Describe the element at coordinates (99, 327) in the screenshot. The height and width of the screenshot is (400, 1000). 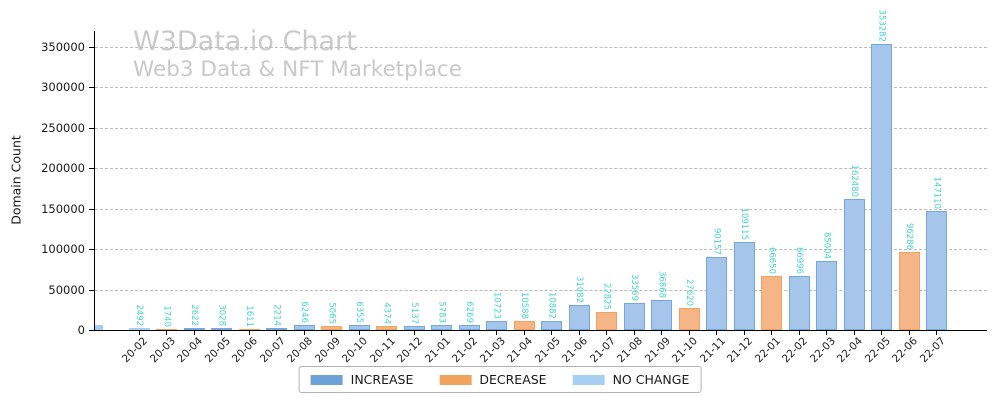
I see `clipped-bar-artifact` at that location.